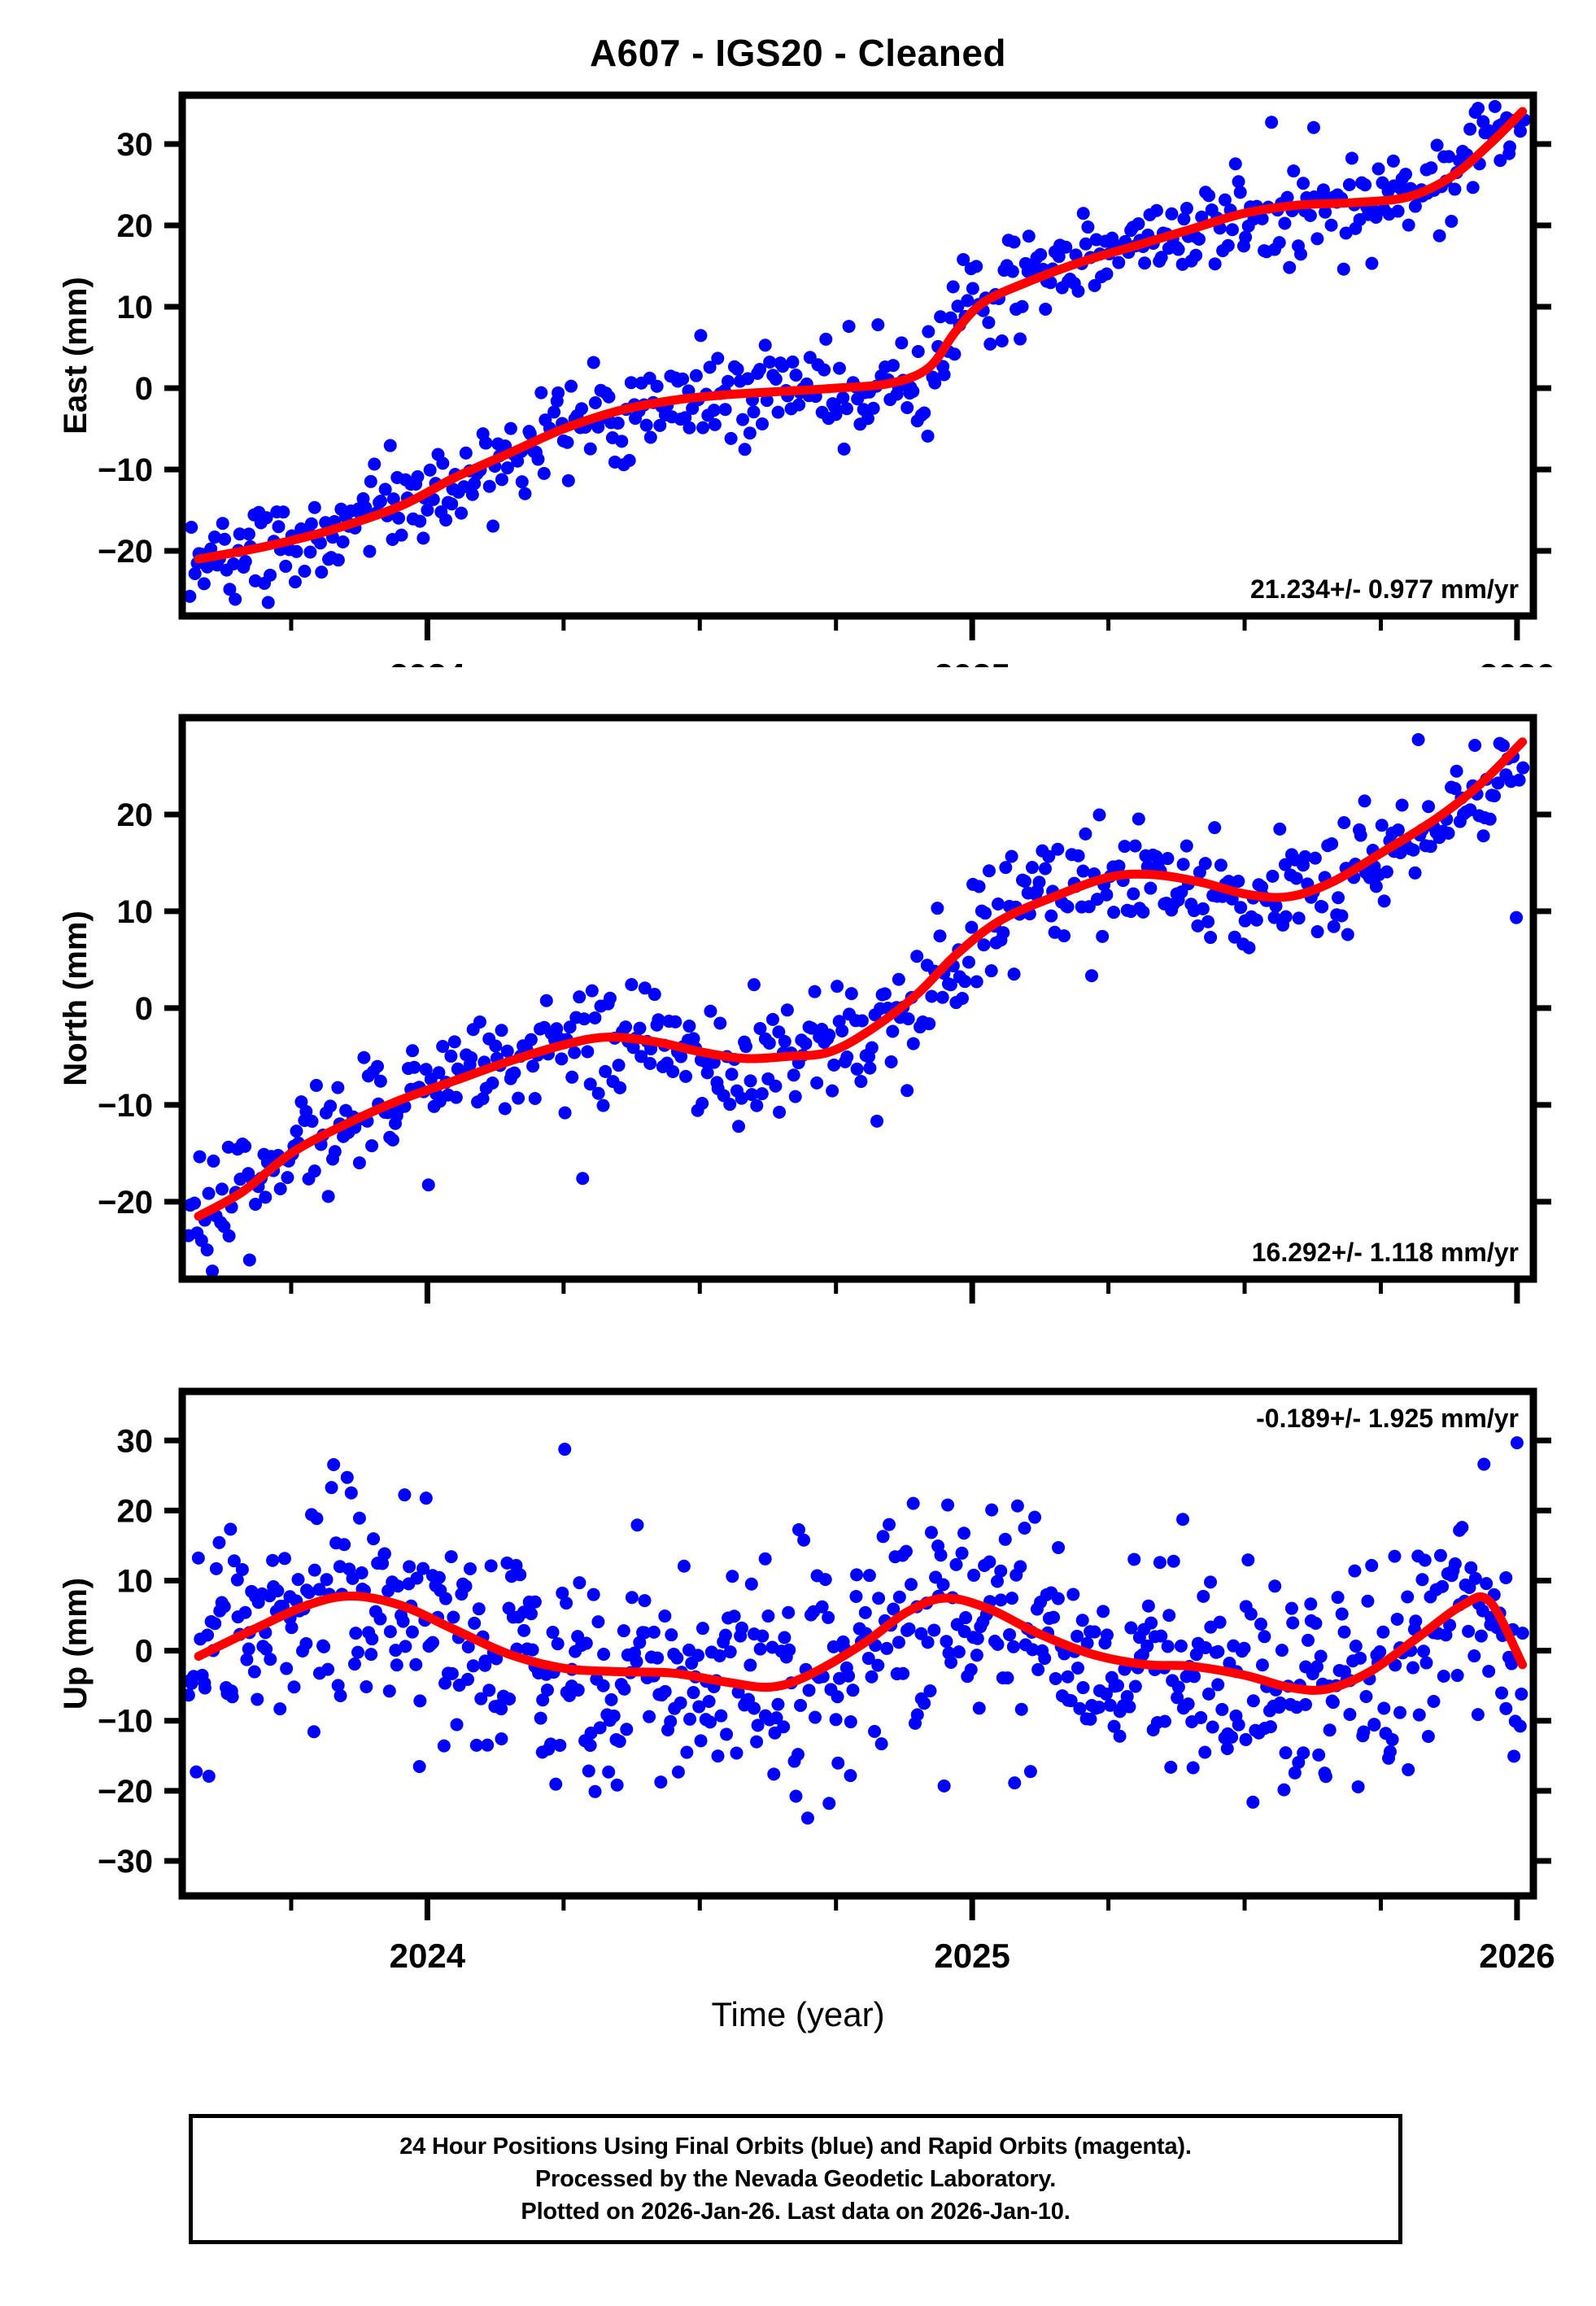  I want to click on y-tick-label: −30, so click(125, 1862).